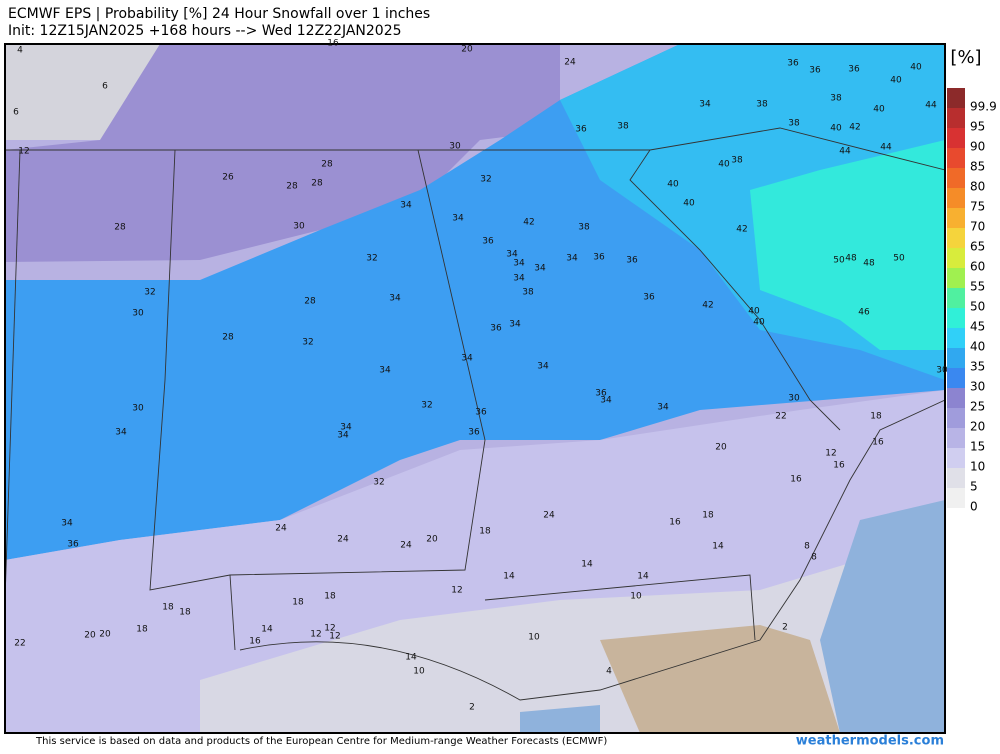 The width and height of the screenshot is (1000, 754). Describe the element at coordinates (870, 741) in the screenshot. I see `brand: weathermodels.com` at that location.